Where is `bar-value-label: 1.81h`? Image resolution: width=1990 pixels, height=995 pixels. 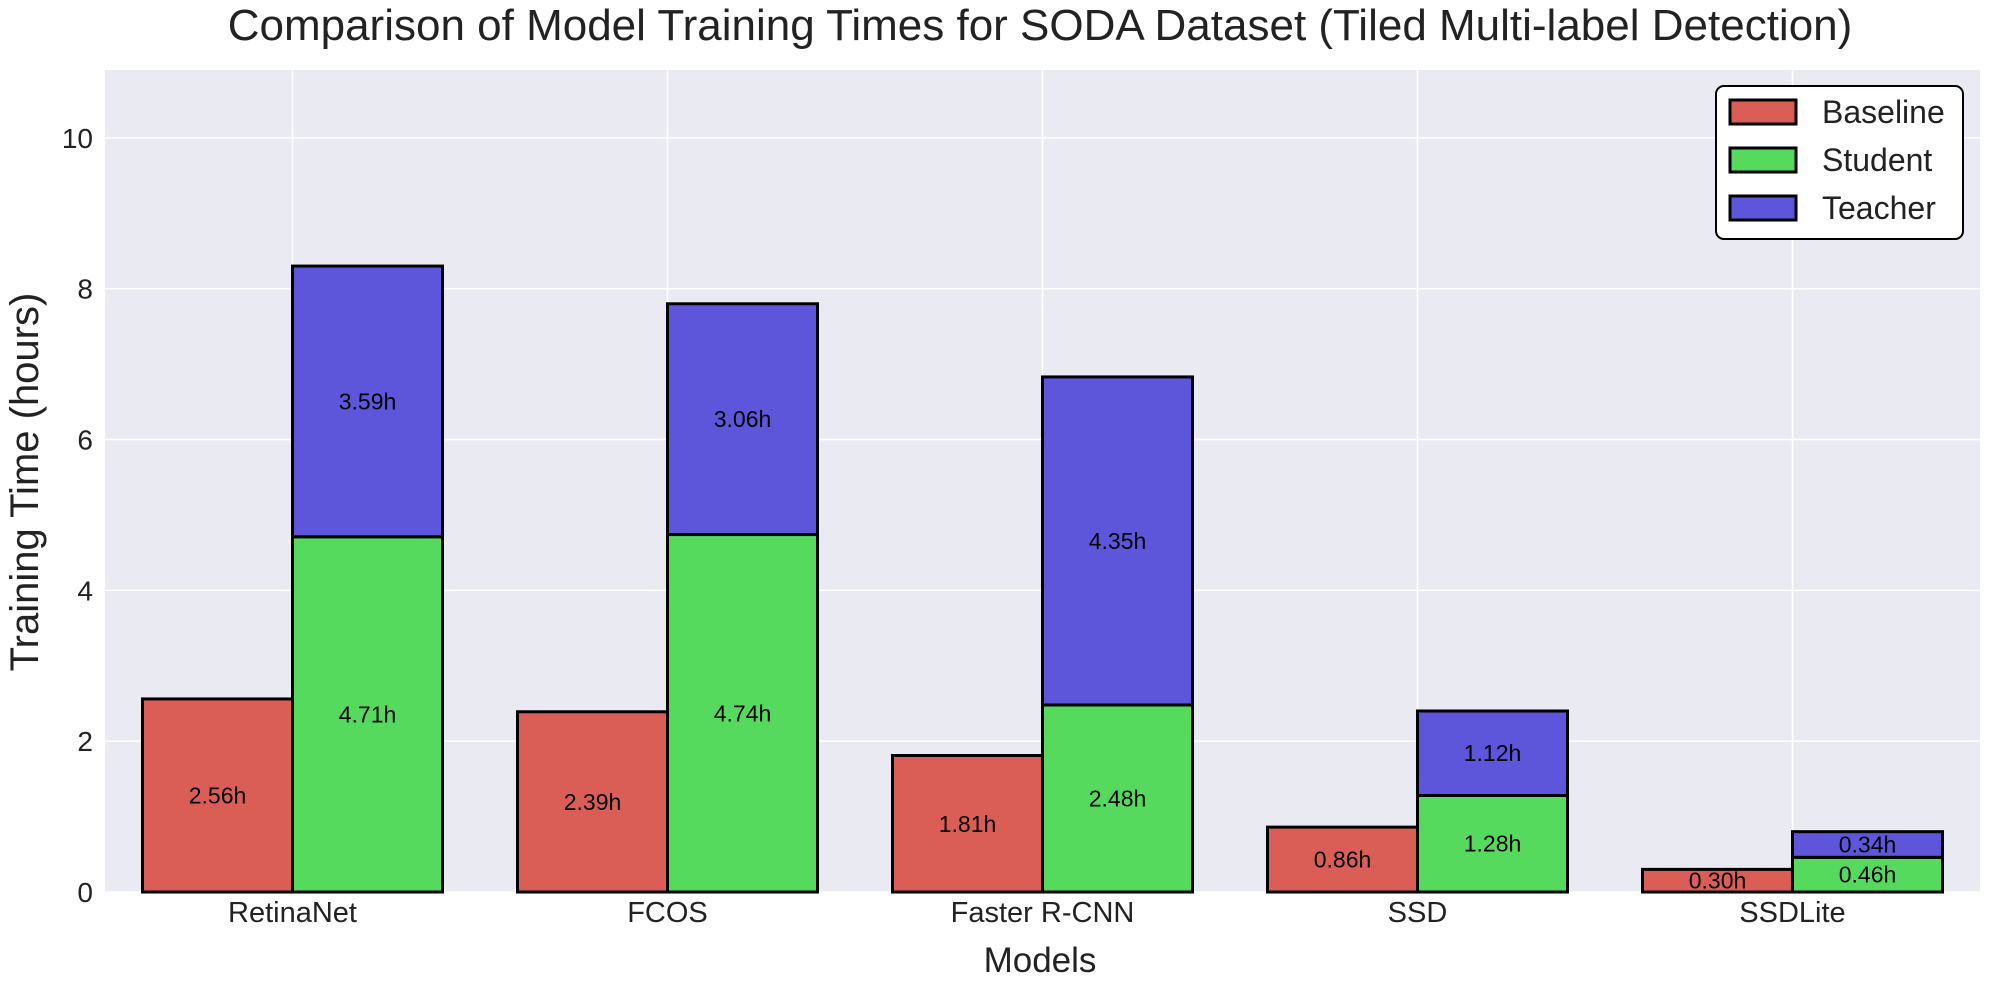 bar-value-label: 1.81h is located at coordinates (968, 824).